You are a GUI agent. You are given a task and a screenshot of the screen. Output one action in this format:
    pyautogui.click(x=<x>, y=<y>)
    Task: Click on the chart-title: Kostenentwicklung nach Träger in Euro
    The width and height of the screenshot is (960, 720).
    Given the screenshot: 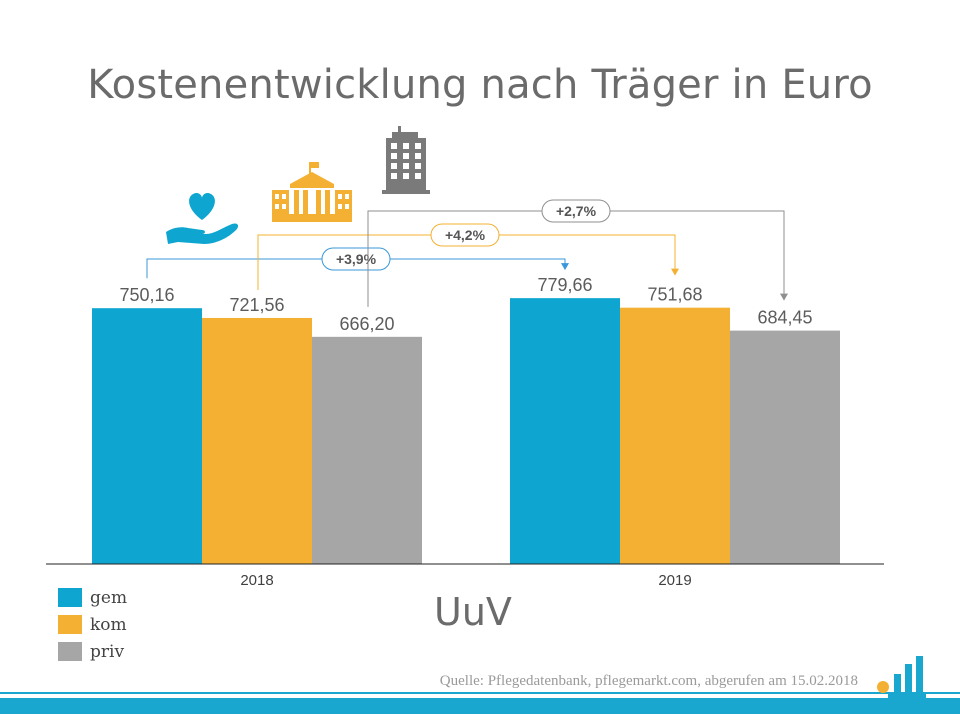 What is the action you would take?
    pyautogui.click(x=480, y=85)
    